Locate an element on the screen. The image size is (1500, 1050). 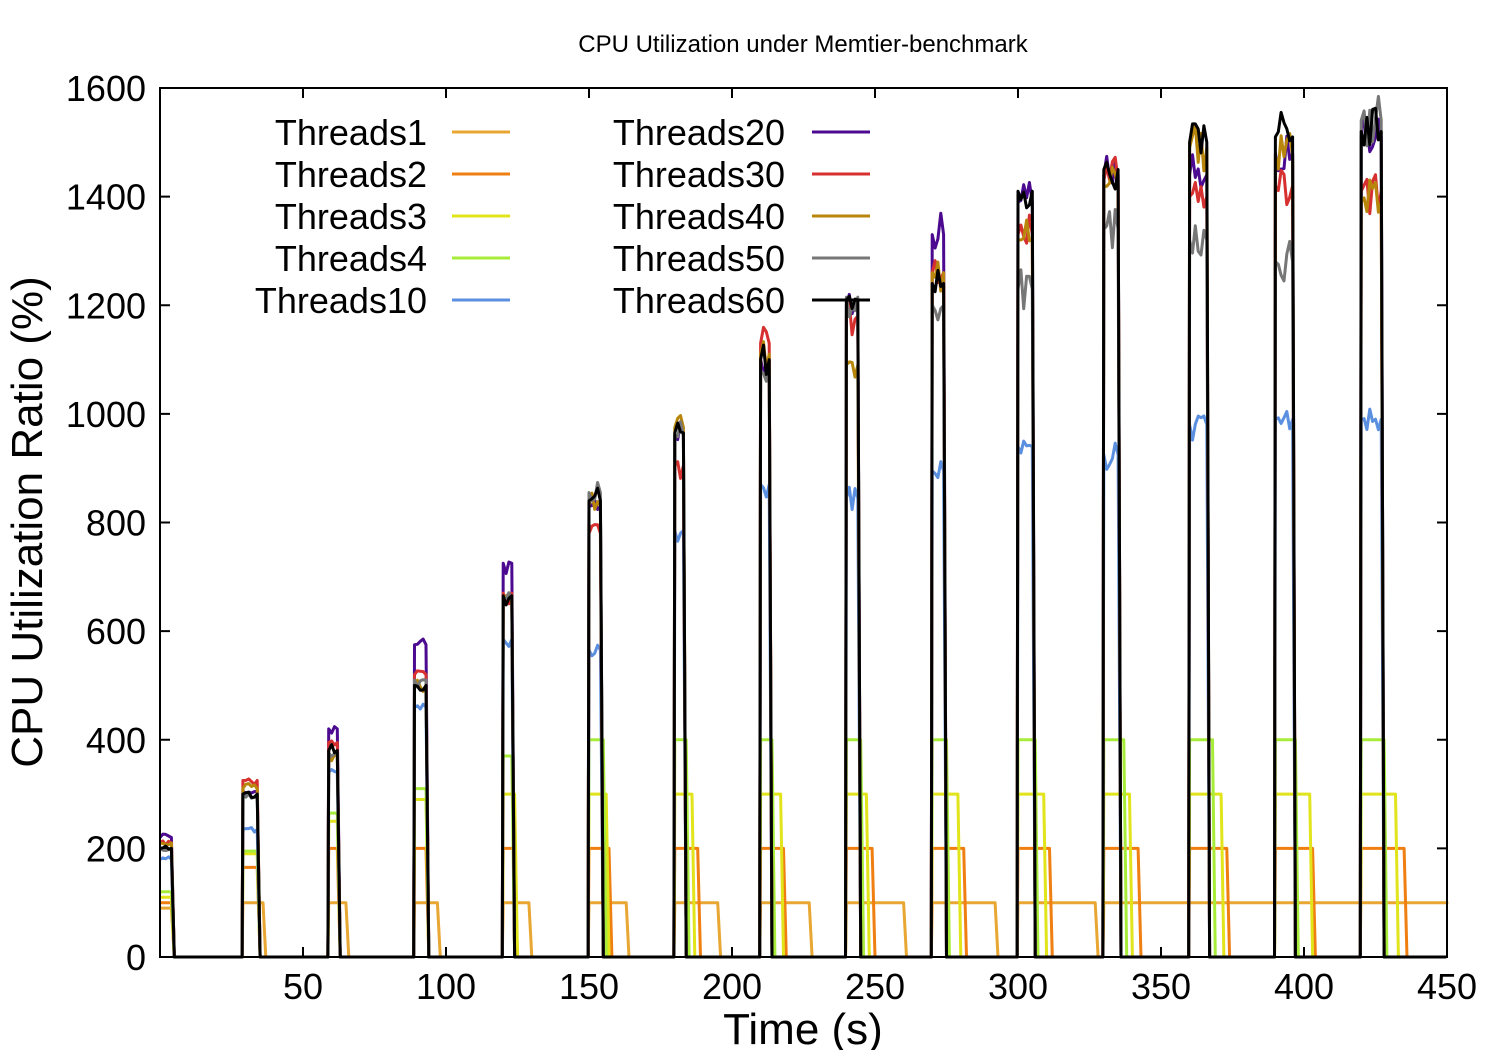
y-tick-label: 1000 is located at coordinates (106, 414).